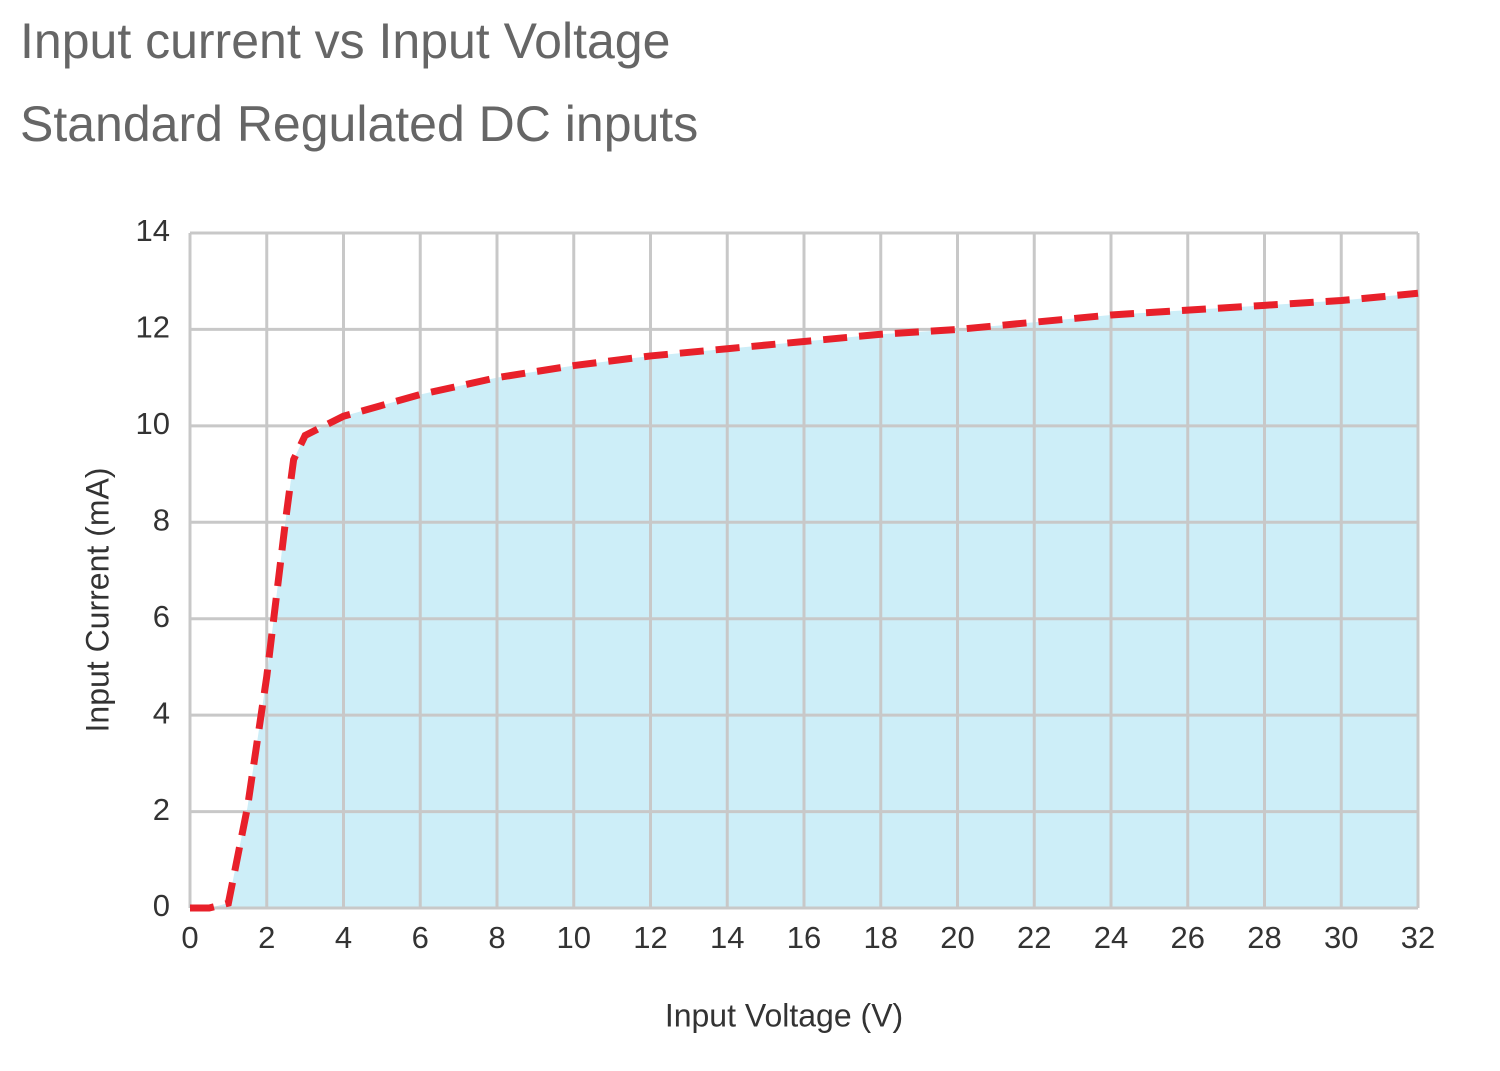 Image resolution: width=1500 pixels, height=1071 pixels. What do you see at coordinates (161, 712) in the screenshot?
I see `y-tick-label: 4` at bounding box center [161, 712].